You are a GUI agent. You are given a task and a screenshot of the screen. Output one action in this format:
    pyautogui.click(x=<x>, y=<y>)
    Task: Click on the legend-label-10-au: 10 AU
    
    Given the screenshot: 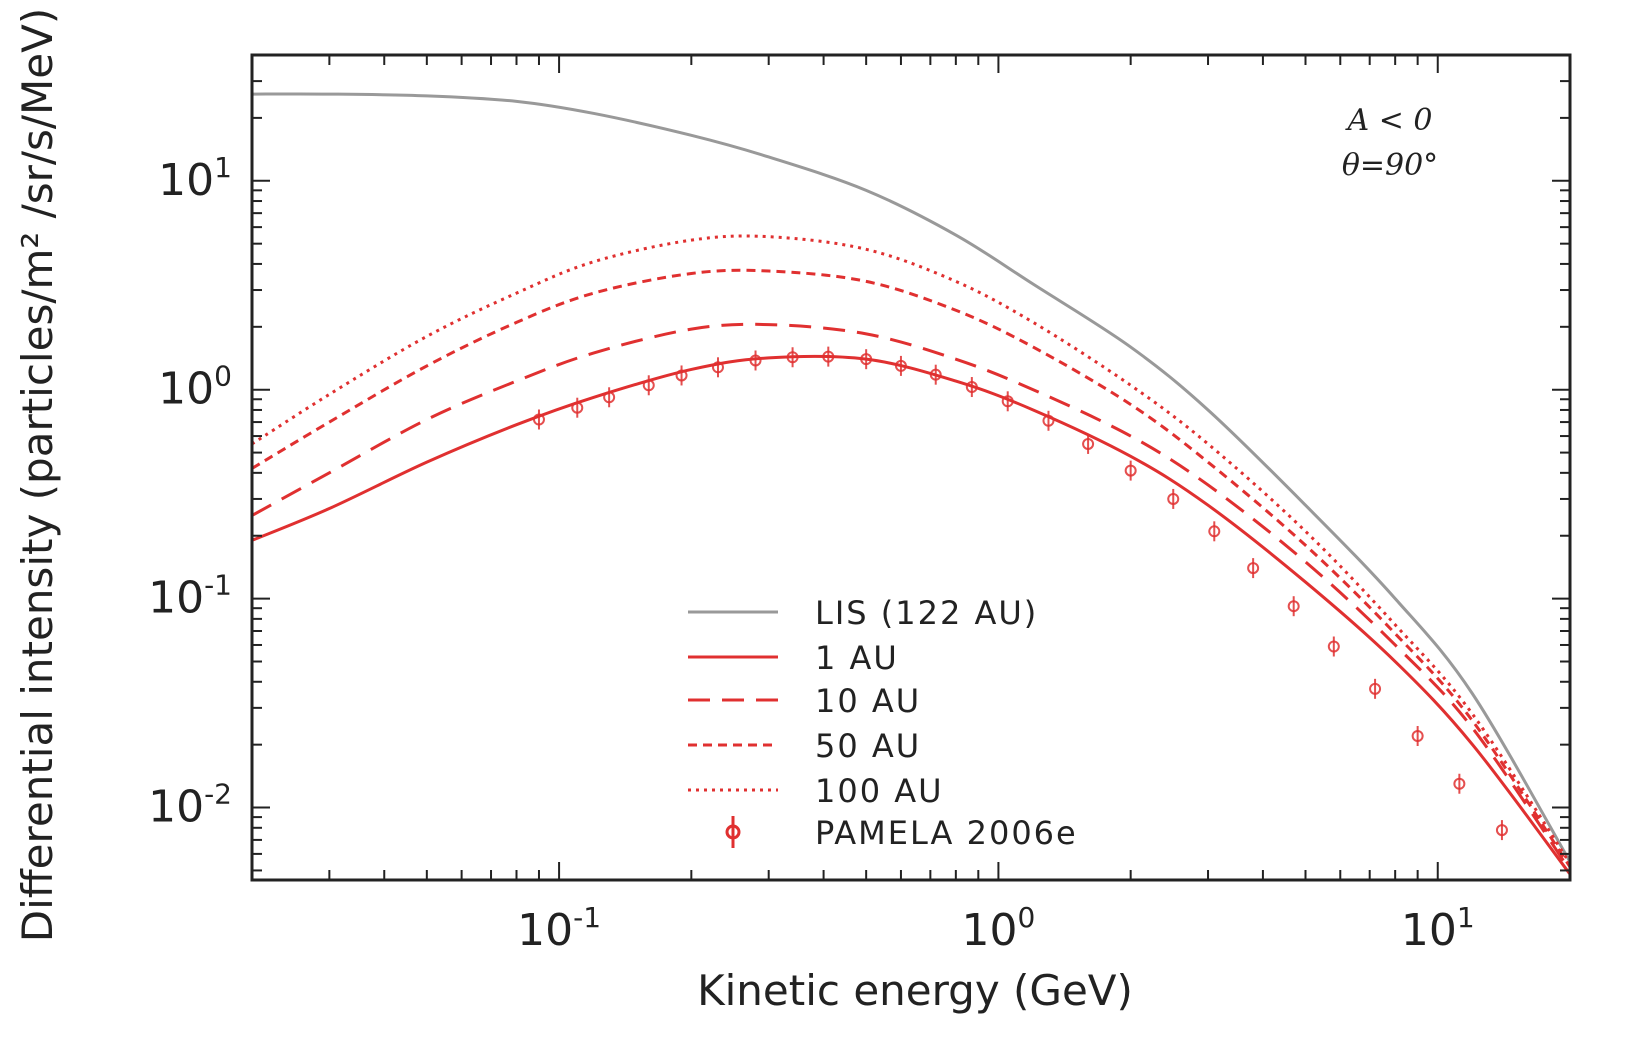 What is the action you would take?
    pyautogui.click(x=868, y=701)
    